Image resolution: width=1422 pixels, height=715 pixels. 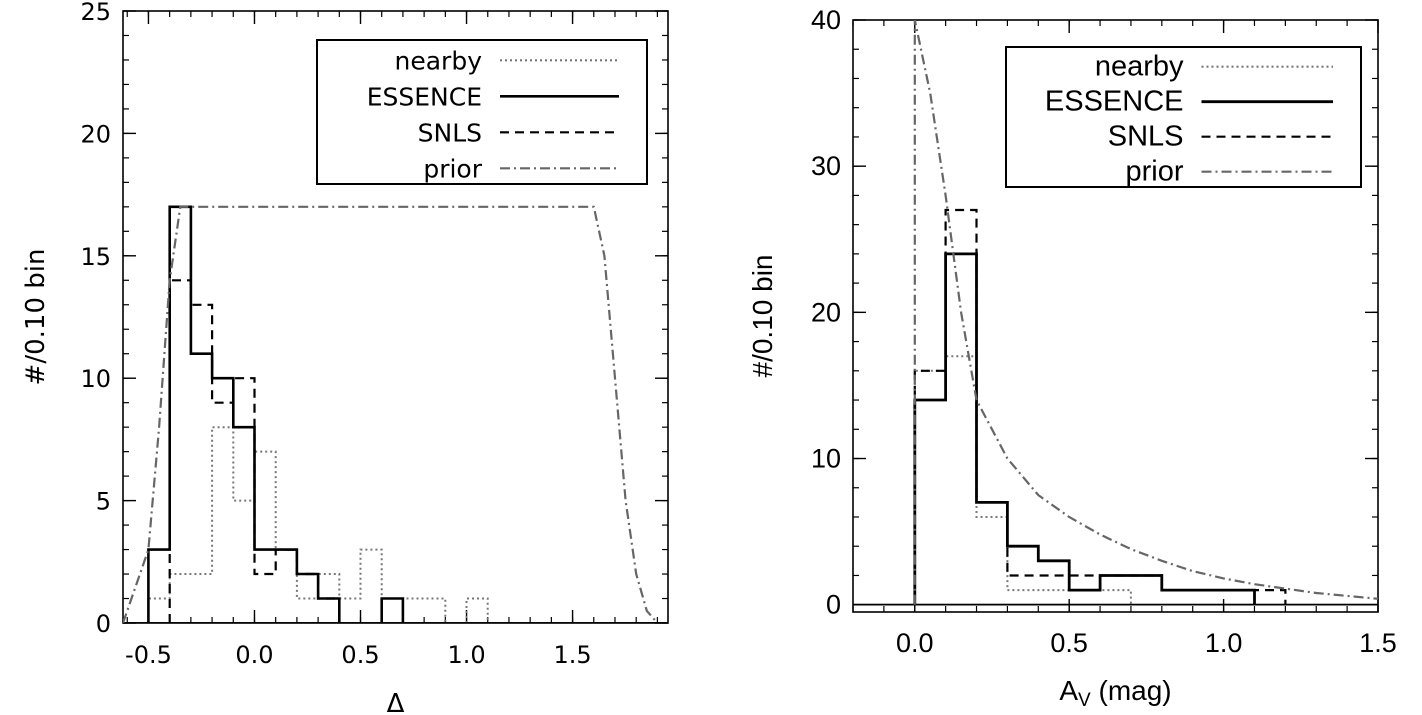 I want to click on y-tick-label: 15, so click(x=95, y=257).